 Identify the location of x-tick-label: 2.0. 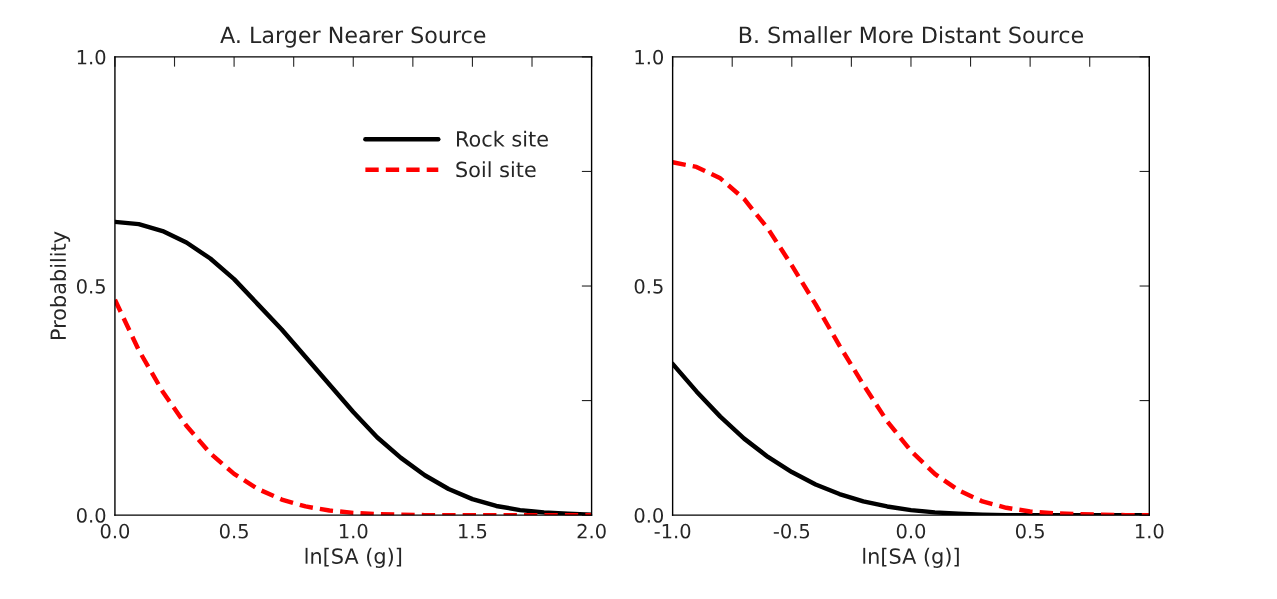
(591, 531).